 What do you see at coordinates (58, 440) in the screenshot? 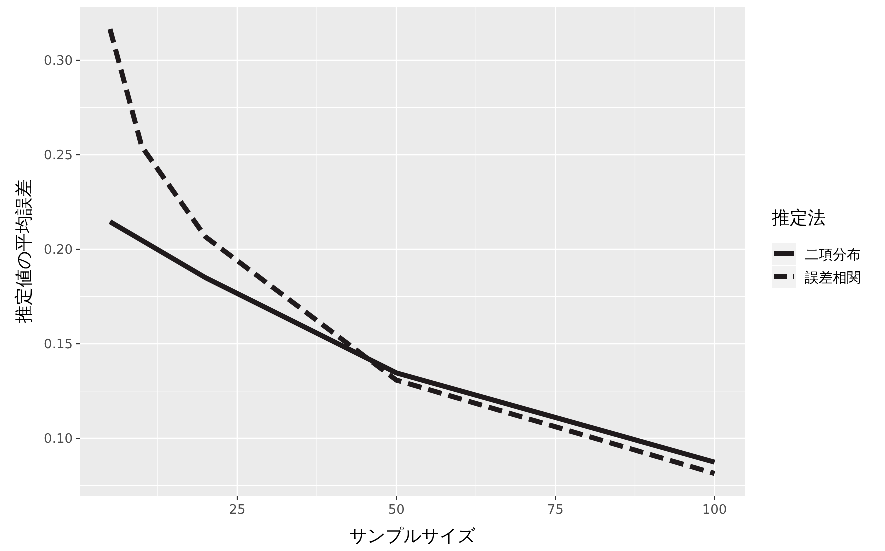
I see `y-tick-label: 0.10` at bounding box center [58, 440].